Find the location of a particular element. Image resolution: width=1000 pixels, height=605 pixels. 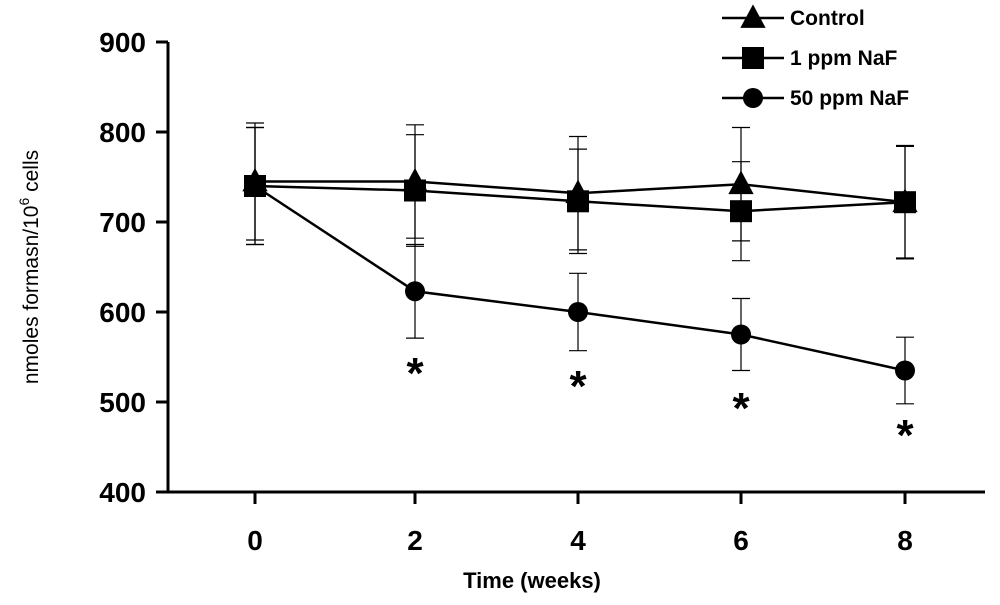

data-point-control is located at coordinates (741, 182).